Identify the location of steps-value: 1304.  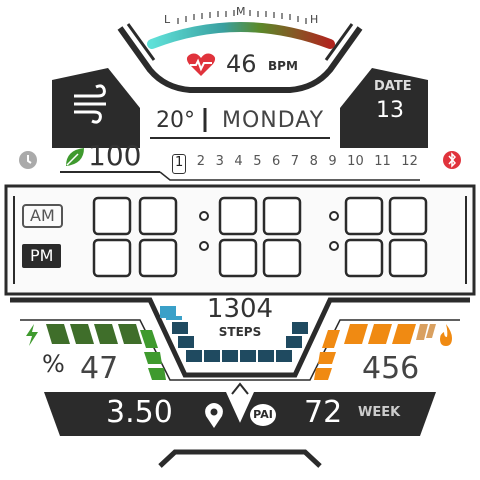
(240, 309).